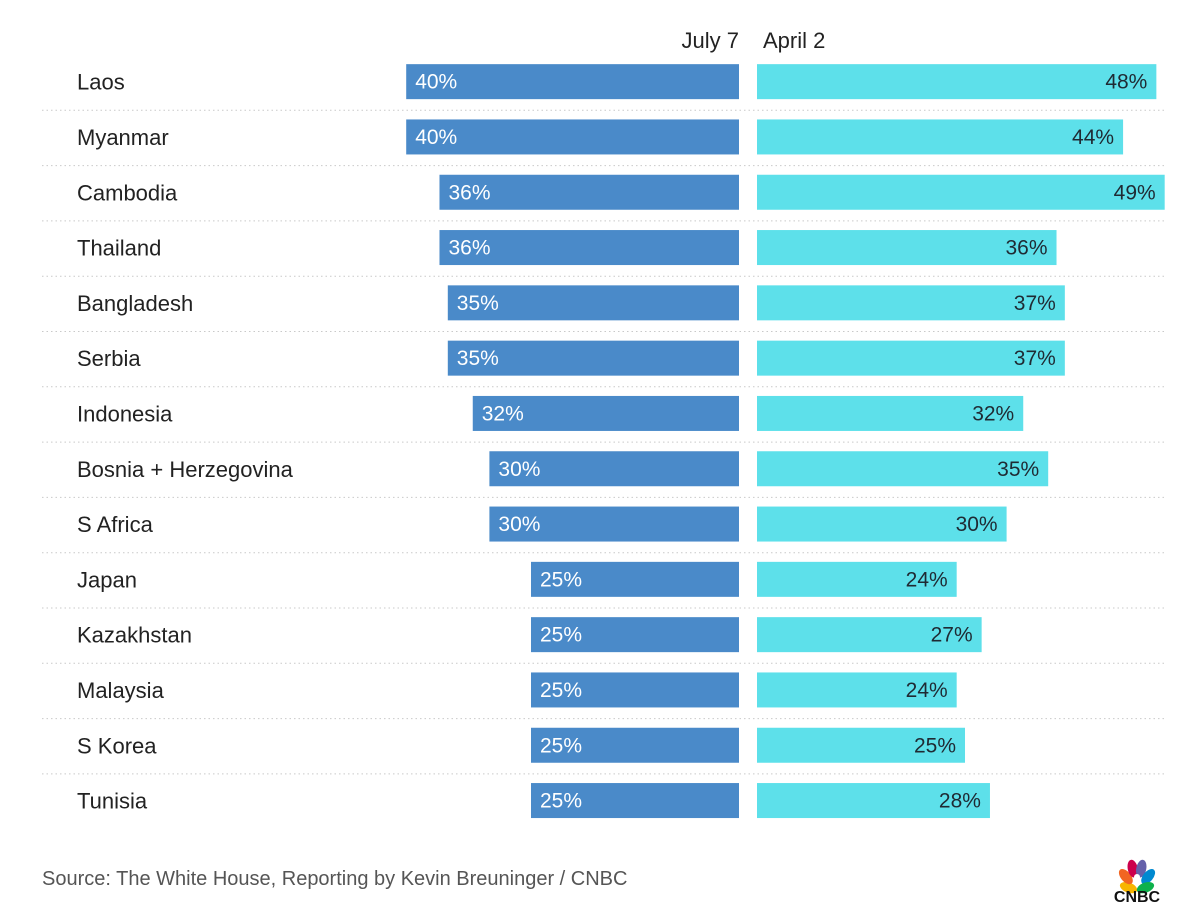  I want to click on country-label: Serbia, so click(109, 358).